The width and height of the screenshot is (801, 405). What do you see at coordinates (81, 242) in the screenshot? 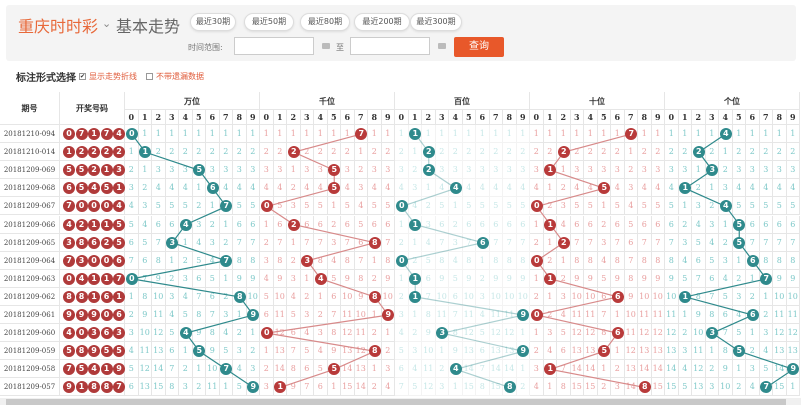
I see `draw-ball: 8` at bounding box center [81, 242].